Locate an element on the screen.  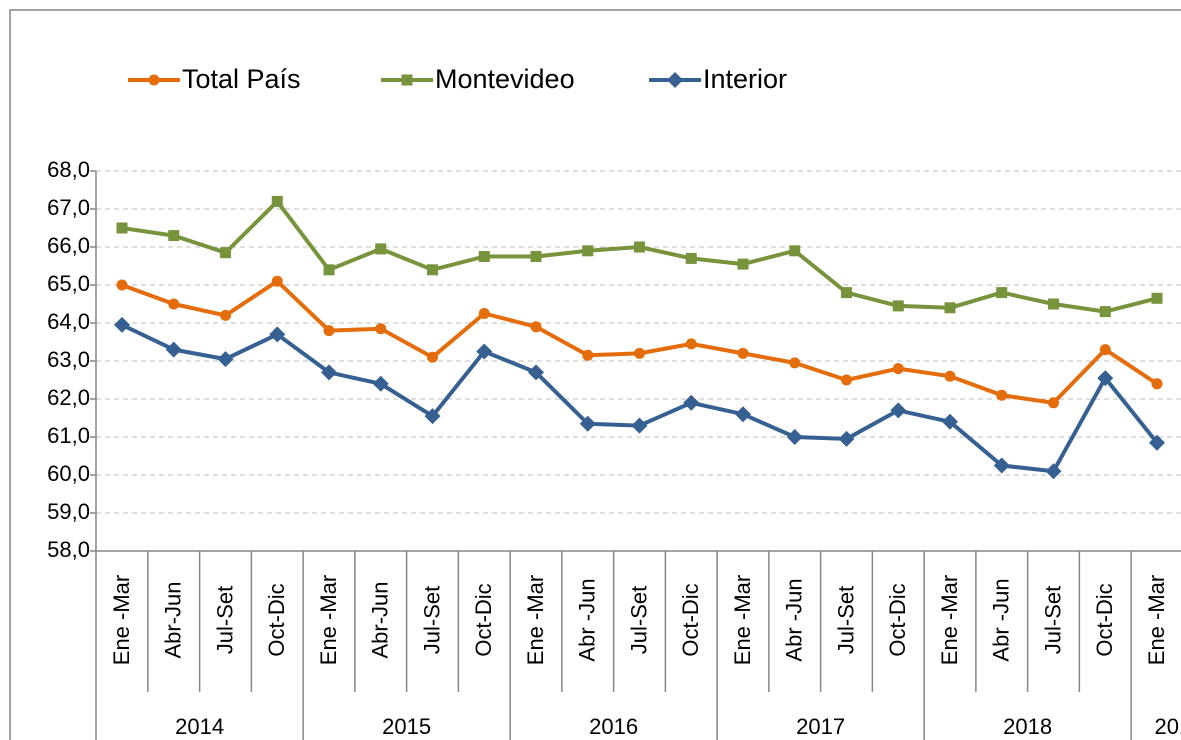
y-tick-label: 60,0 is located at coordinates (68, 473).